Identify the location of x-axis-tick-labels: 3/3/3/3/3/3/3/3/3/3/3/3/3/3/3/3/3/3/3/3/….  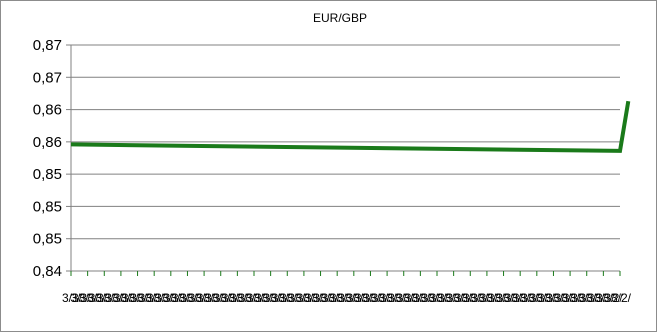
(347, 298).